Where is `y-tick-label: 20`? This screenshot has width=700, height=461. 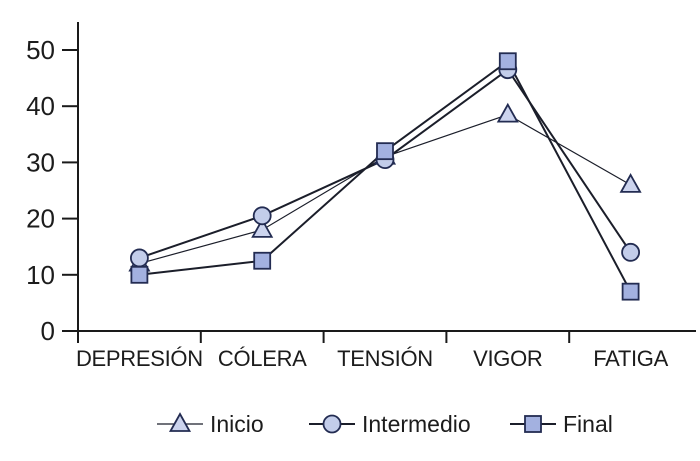
y-tick-label: 20 is located at coordinates (40, 219).